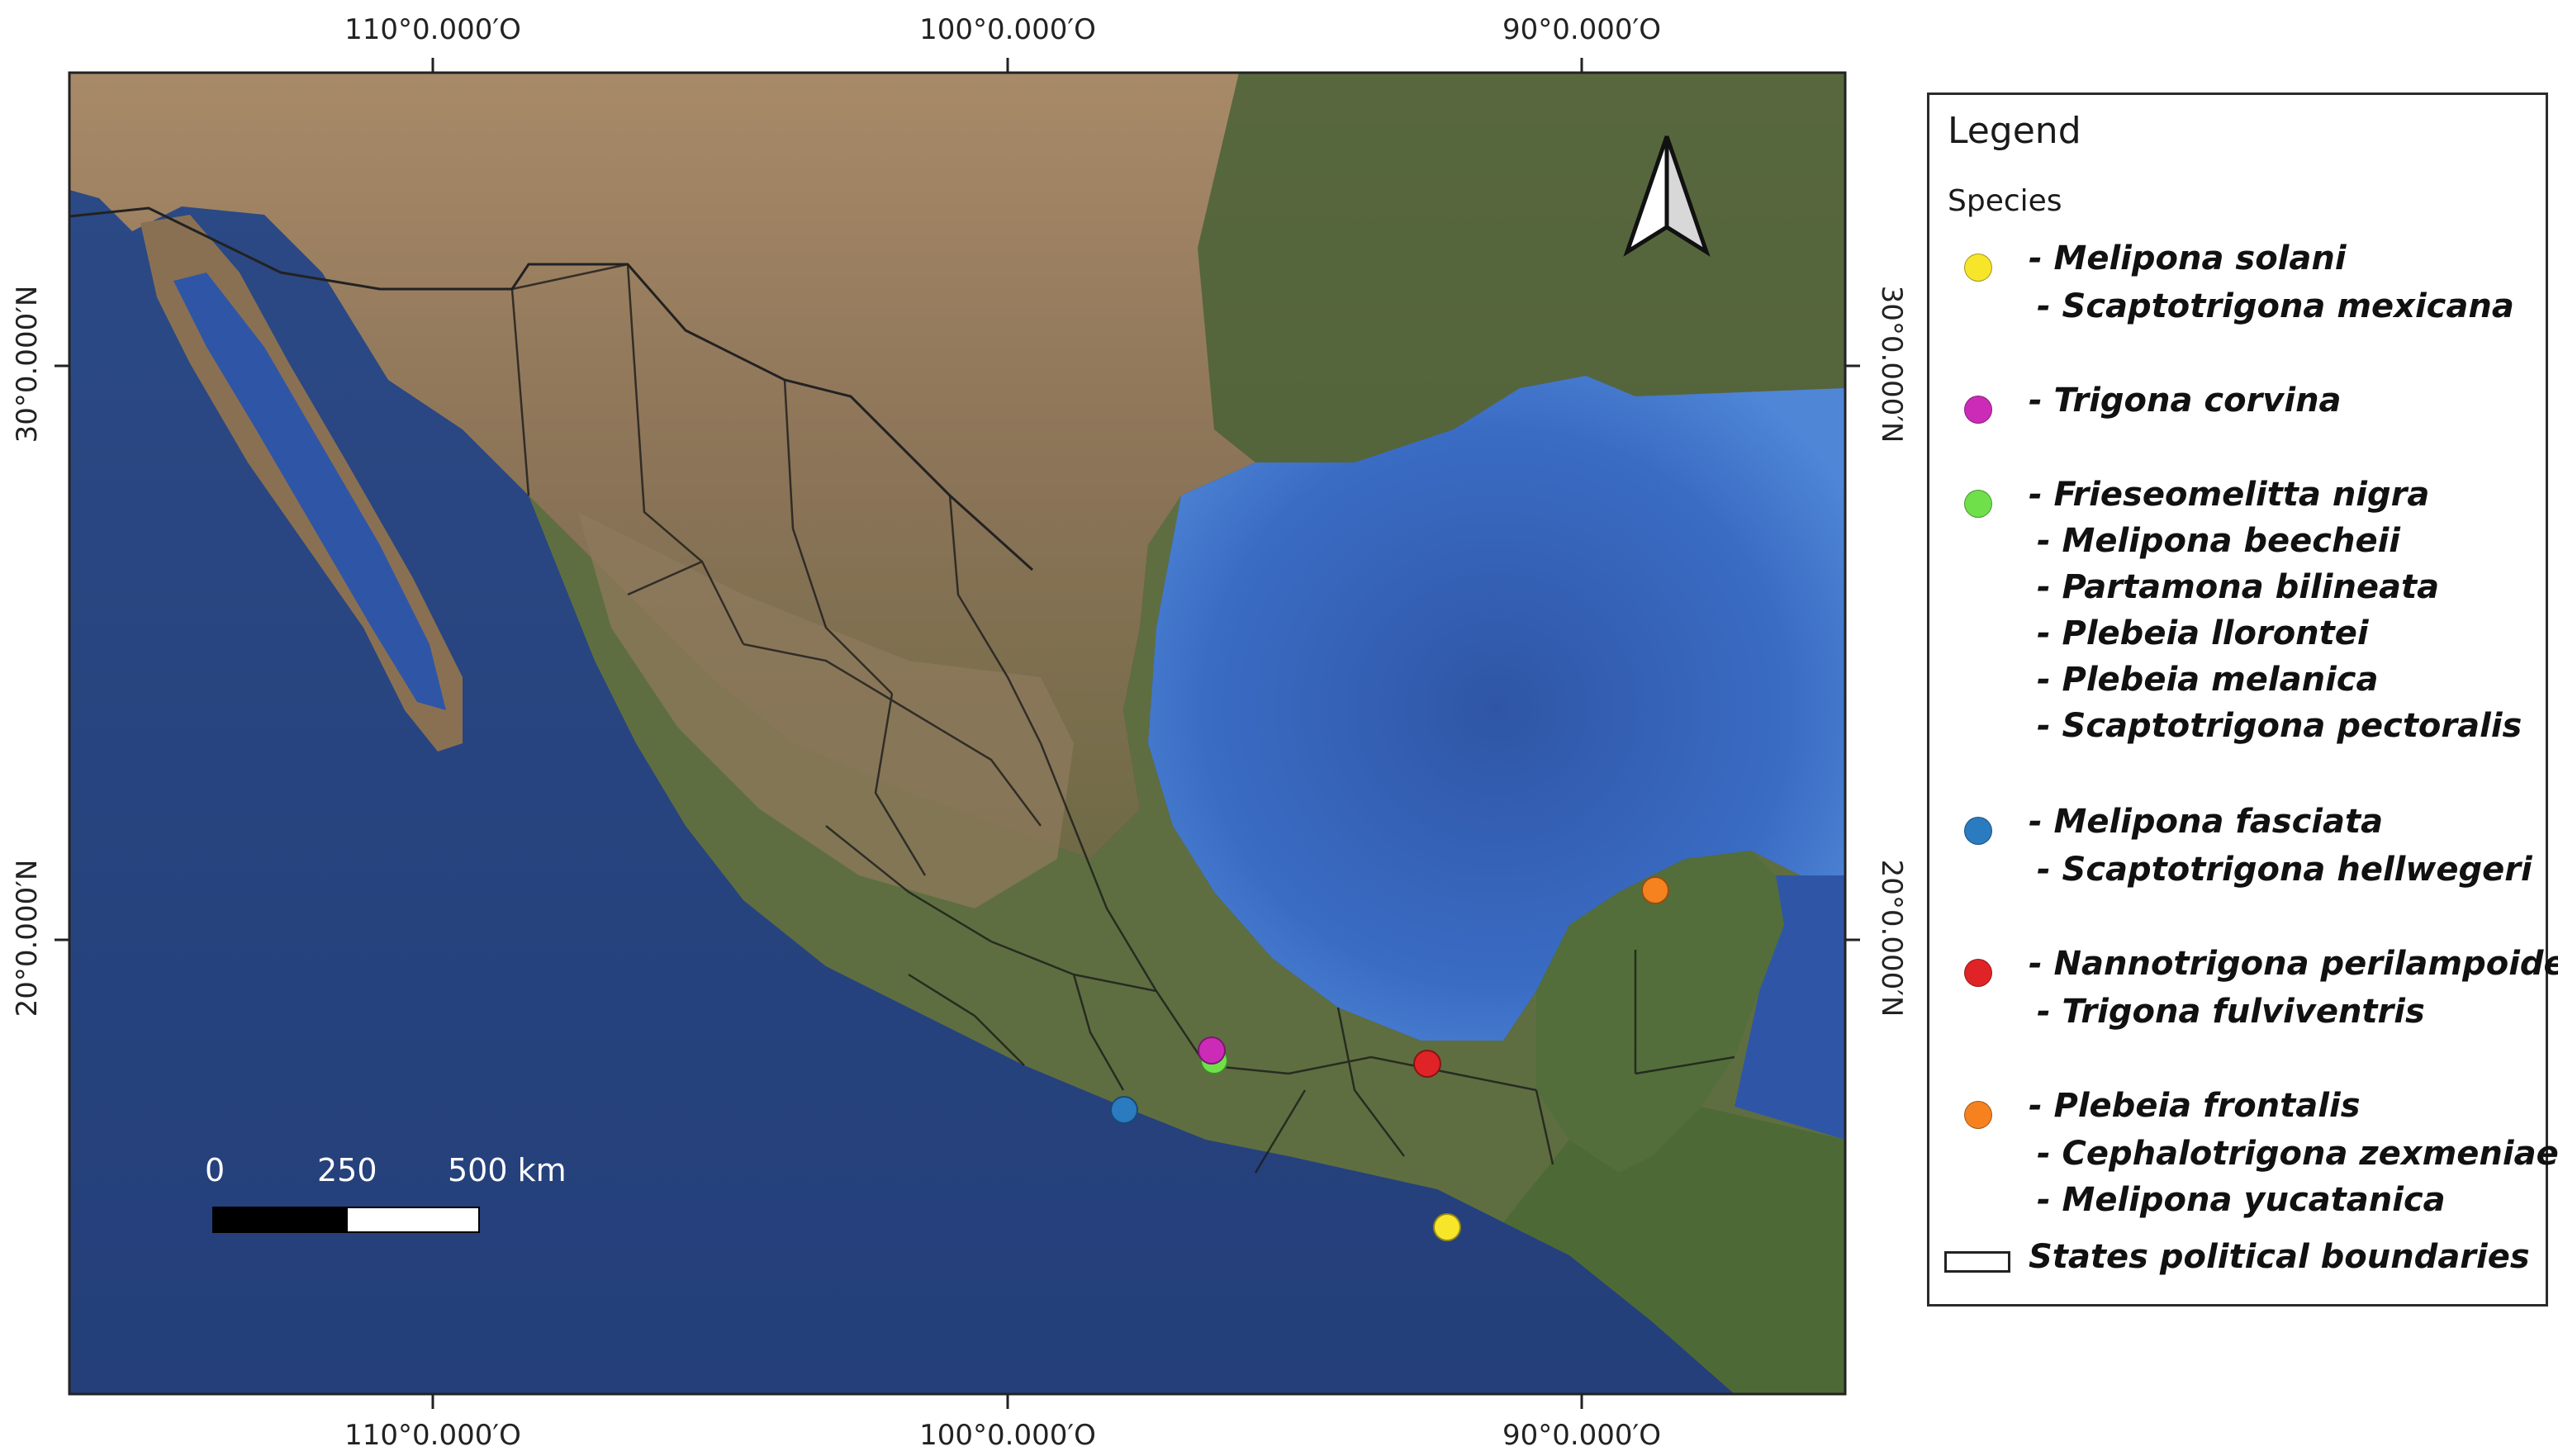  Describe the element at coordinates (1582, 29) in the screenshot. I see `coord-top-90: 90°0.000′O` at that location.